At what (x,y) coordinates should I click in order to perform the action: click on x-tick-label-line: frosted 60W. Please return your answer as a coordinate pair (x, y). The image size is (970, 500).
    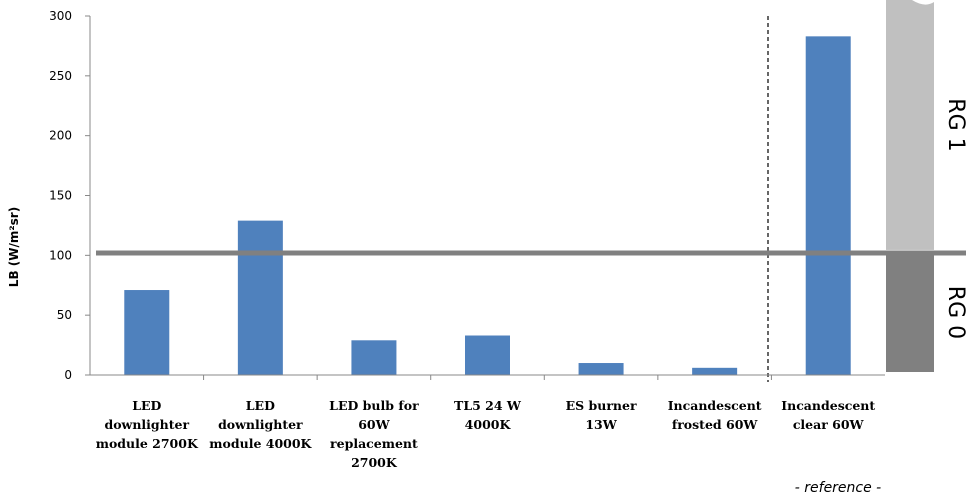
    Looking at the image, I should click on (715, 424).